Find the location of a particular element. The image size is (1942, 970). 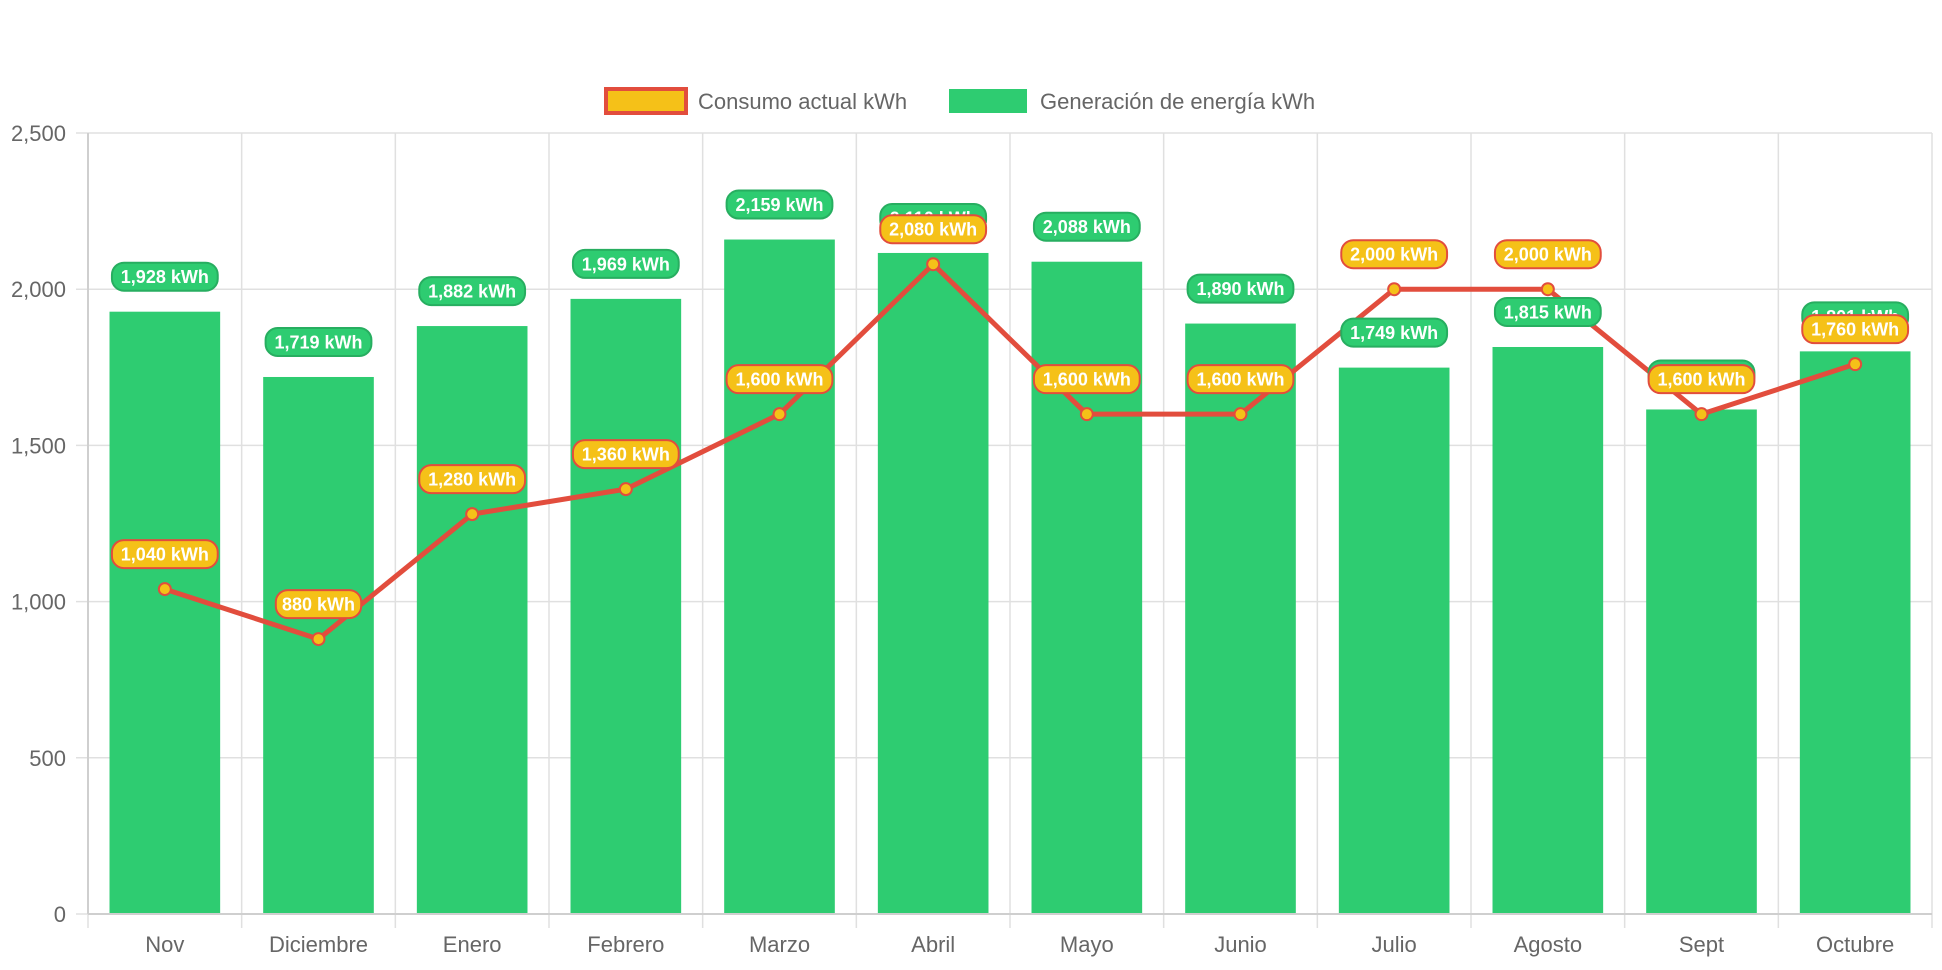

x-tick-label: Marzo is located at coordinates (779, 944).